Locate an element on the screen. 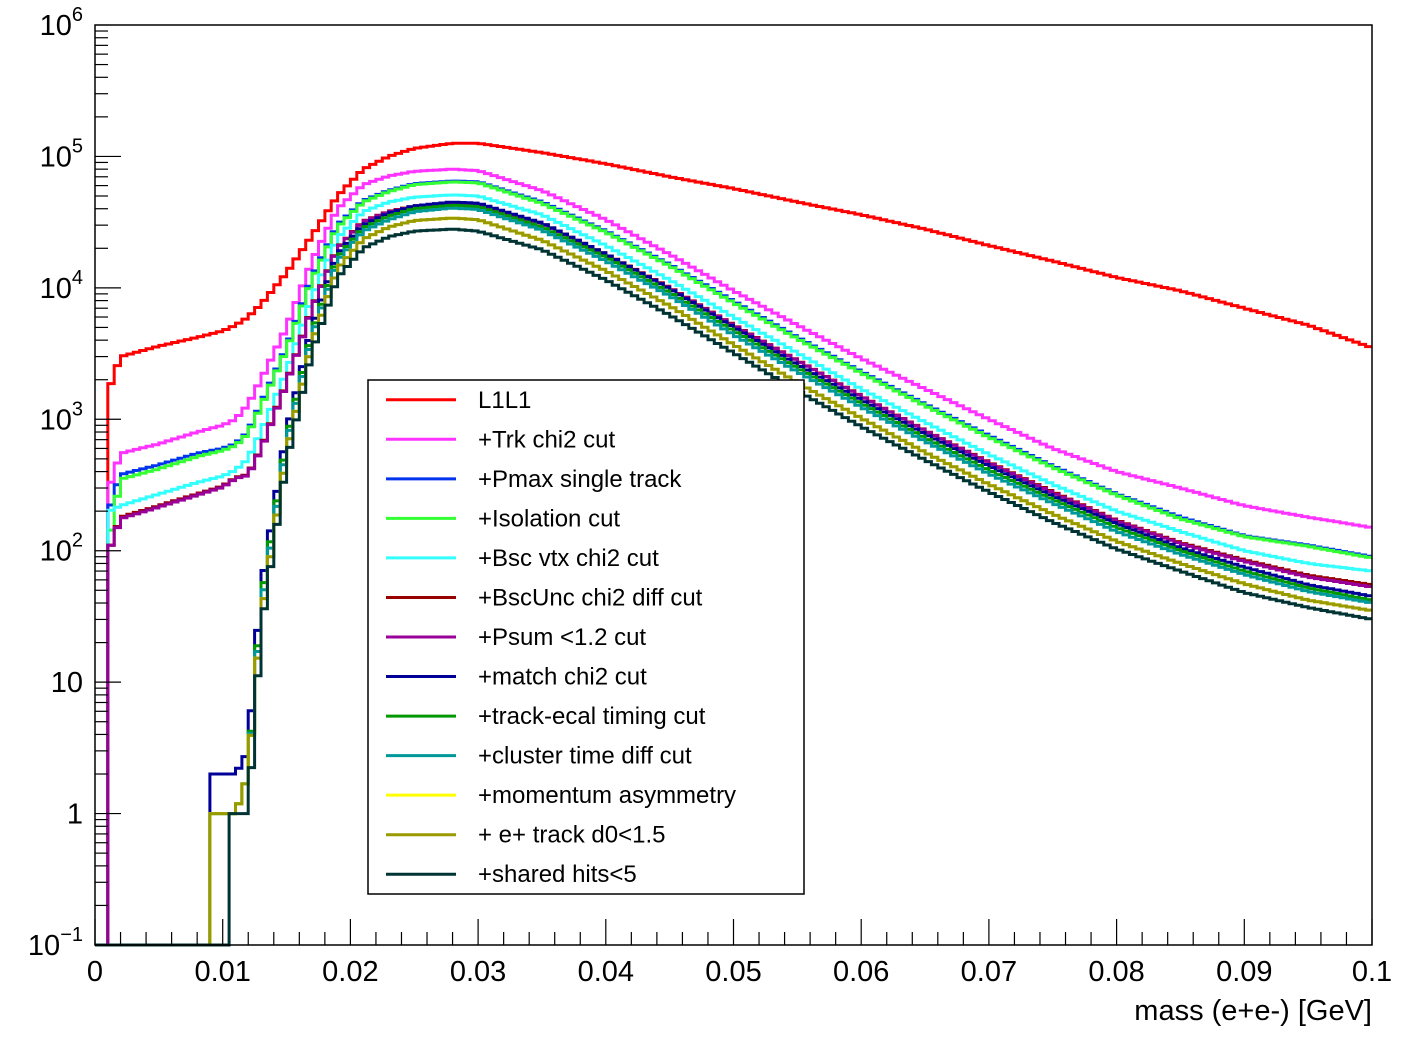 This screenshot has width=1422, height=1038. legend-label: +shared hits<5 is located at coordinates (557, 874).